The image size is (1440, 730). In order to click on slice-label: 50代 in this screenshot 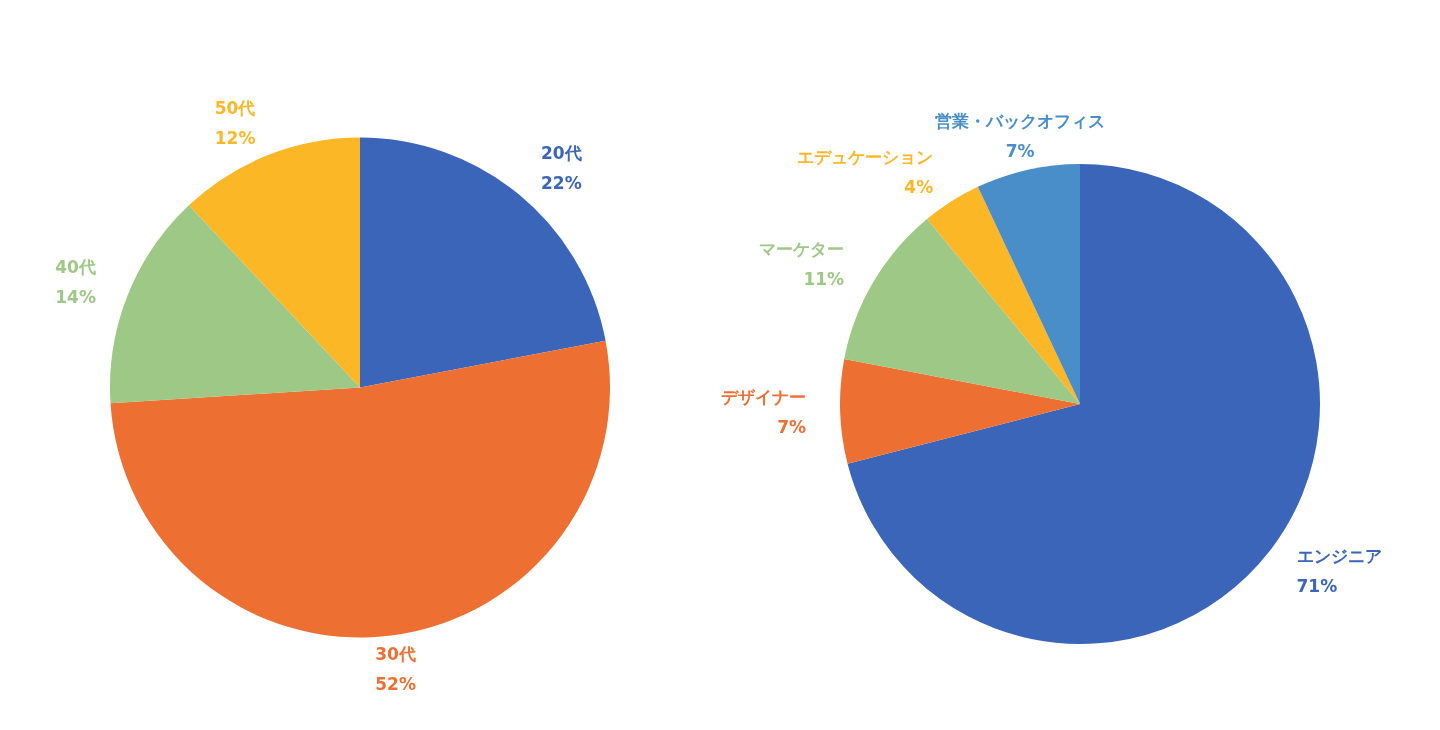, I will do `click(235, 107)`.